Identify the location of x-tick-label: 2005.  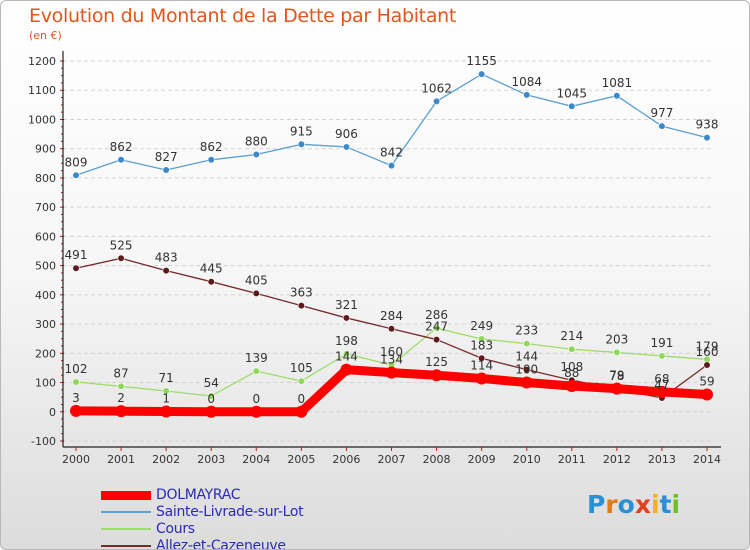
(301, 459).